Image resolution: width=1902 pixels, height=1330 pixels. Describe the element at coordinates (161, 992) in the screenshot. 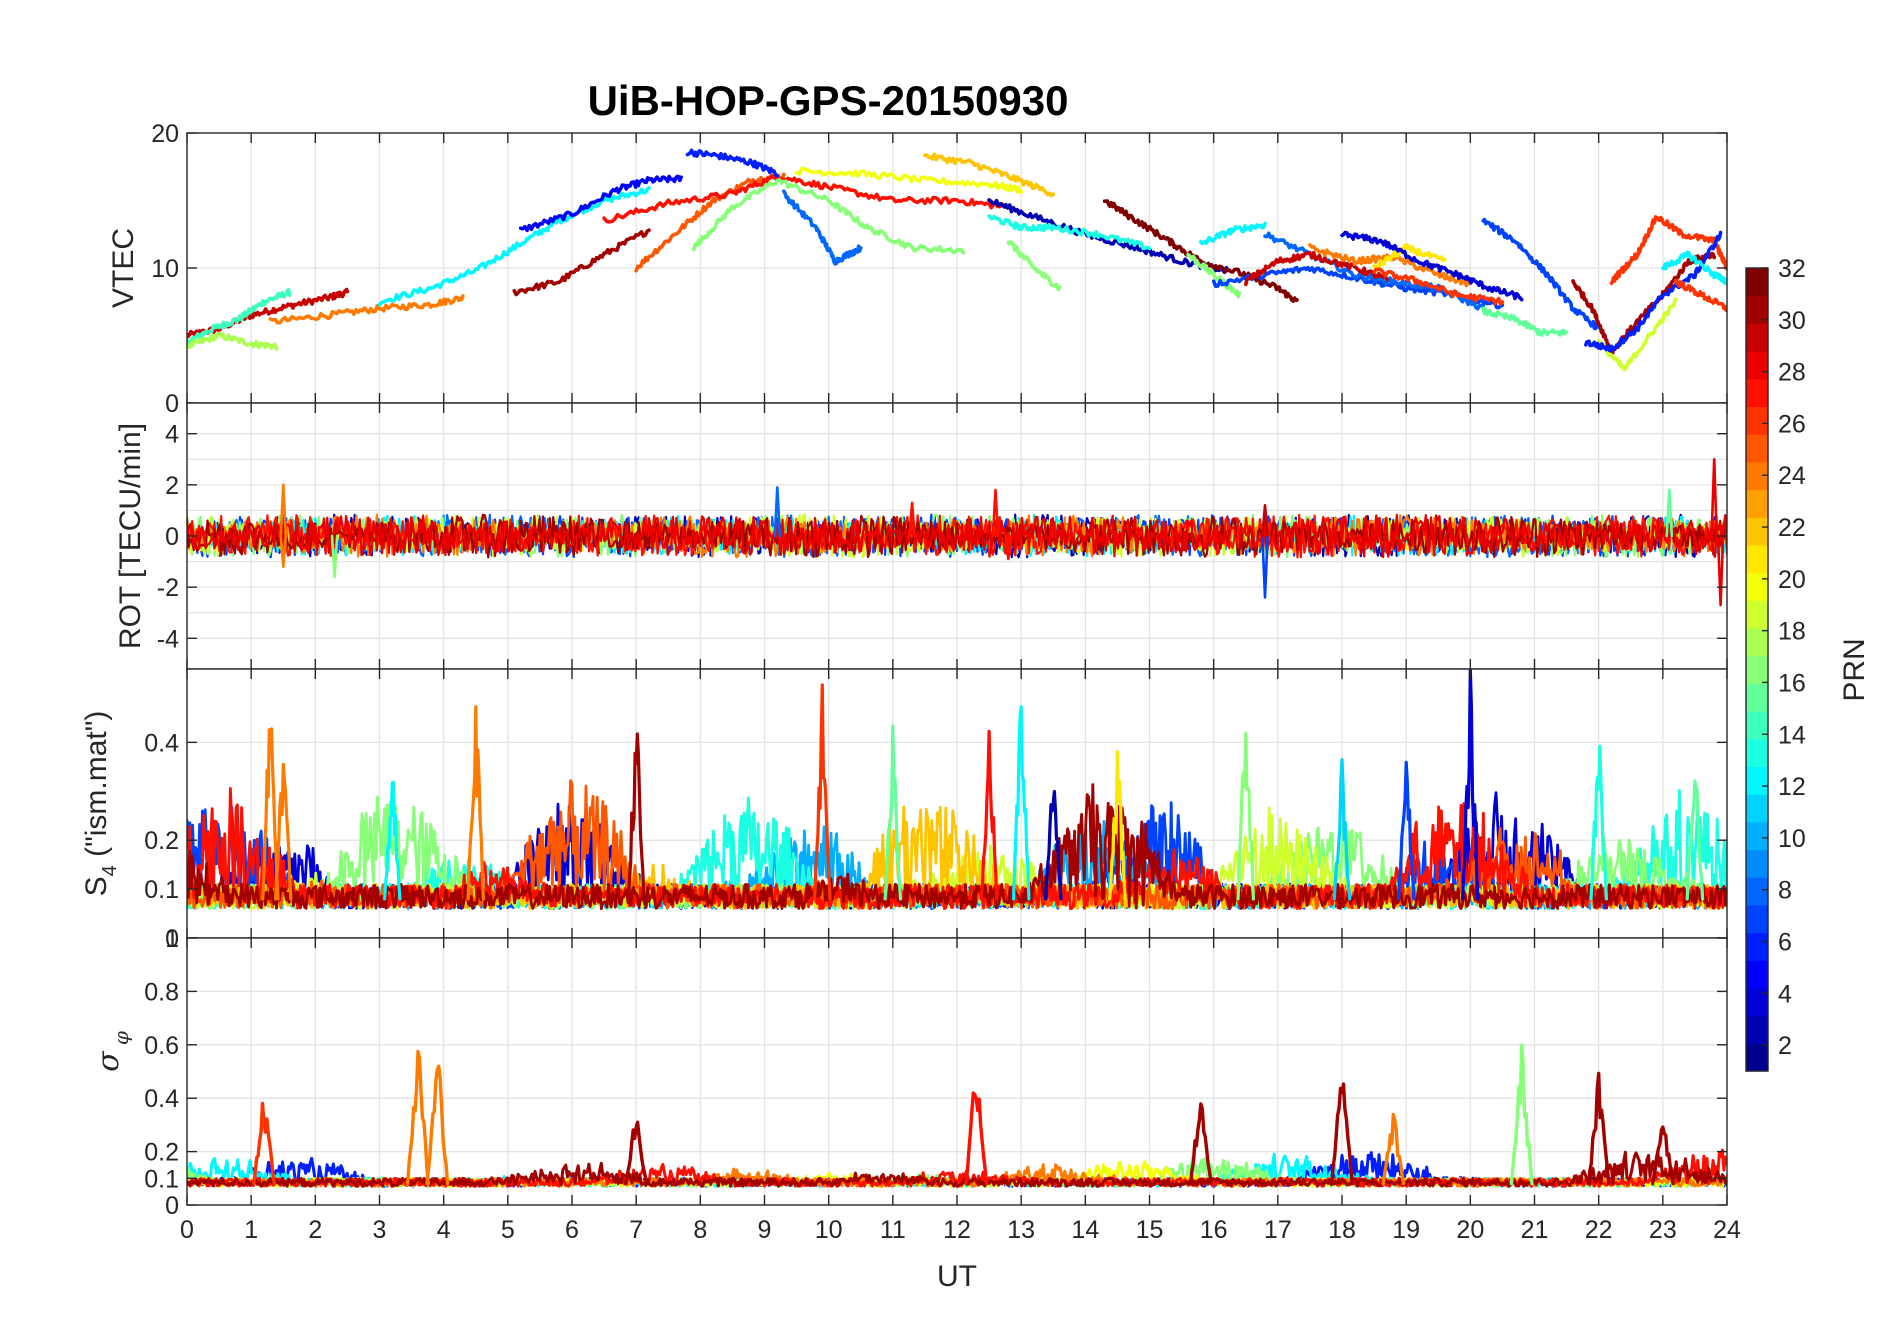

I see `y-tick-label: 0.8` at that location.